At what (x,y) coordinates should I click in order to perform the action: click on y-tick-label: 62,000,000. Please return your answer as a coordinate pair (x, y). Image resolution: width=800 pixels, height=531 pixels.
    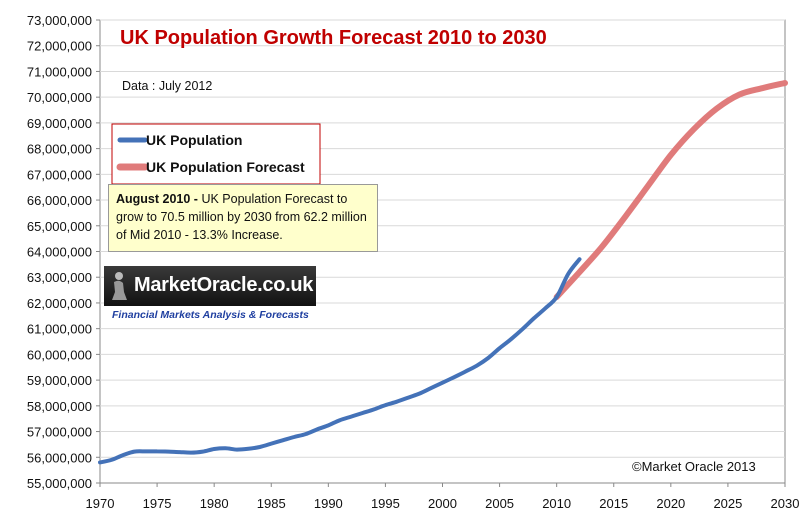
    Looking at the image, I should click on (59, 303).